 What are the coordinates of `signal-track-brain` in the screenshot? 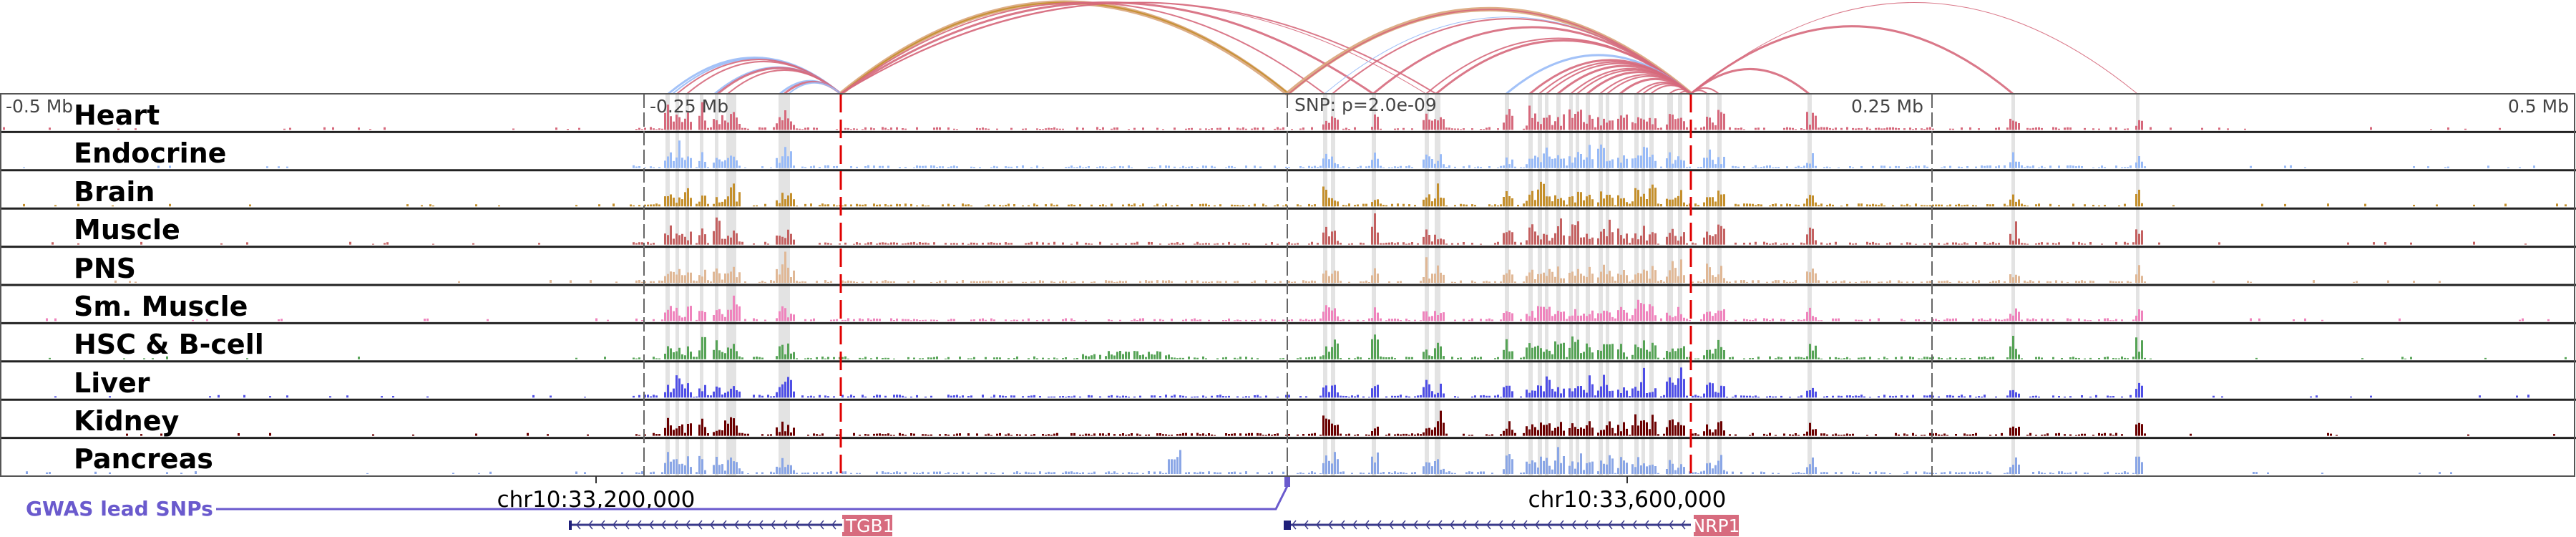 It's located at (1295, 194).